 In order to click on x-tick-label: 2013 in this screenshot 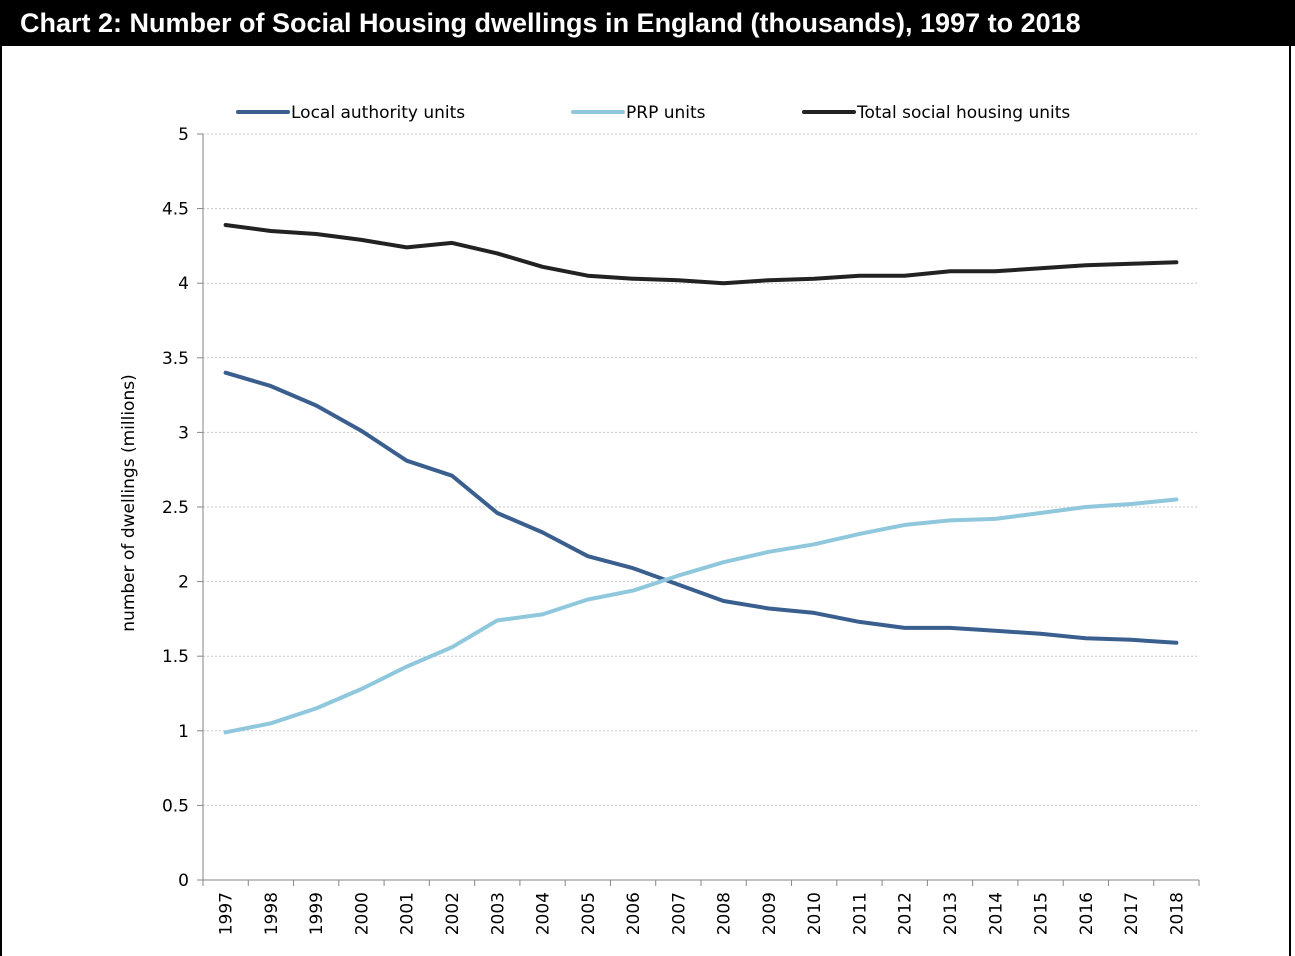, I will do `click(951, 913)`.